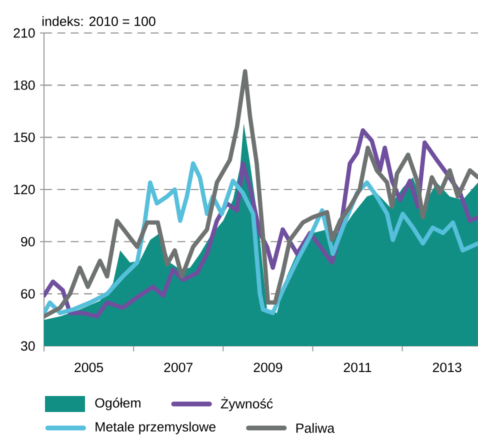 This screenshot has width=478, height=441. Describe the element at coordinates (117, 404) in the screenshot. I see `legend-label: Ogółem` at that location.